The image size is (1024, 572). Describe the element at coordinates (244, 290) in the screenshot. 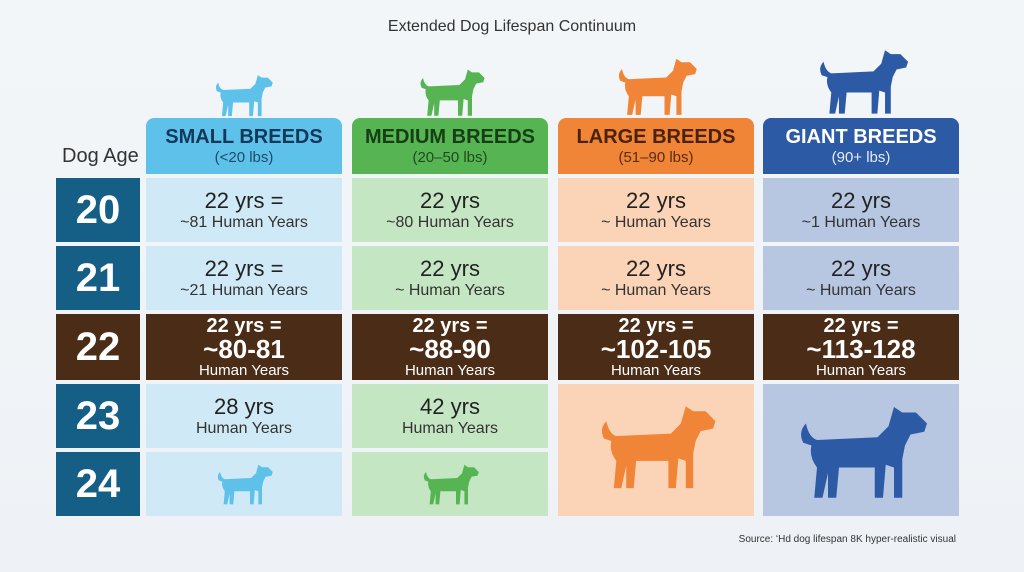

I see `cell-human-years: ~21 Human Years` at that location.